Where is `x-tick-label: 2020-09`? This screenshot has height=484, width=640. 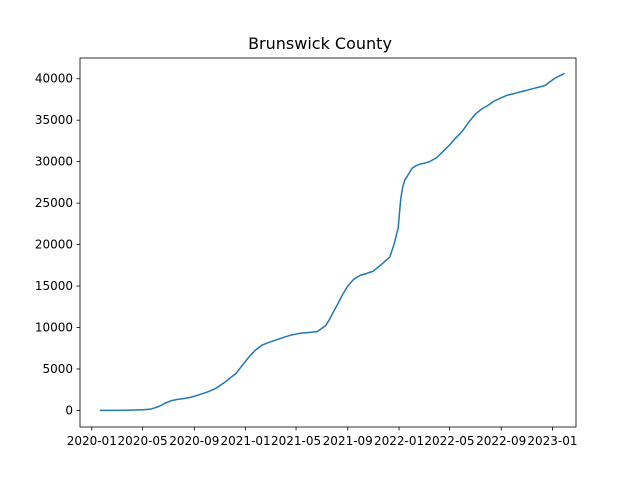
x-tick-label: 2020-09 is located at coordinates (194, 441).